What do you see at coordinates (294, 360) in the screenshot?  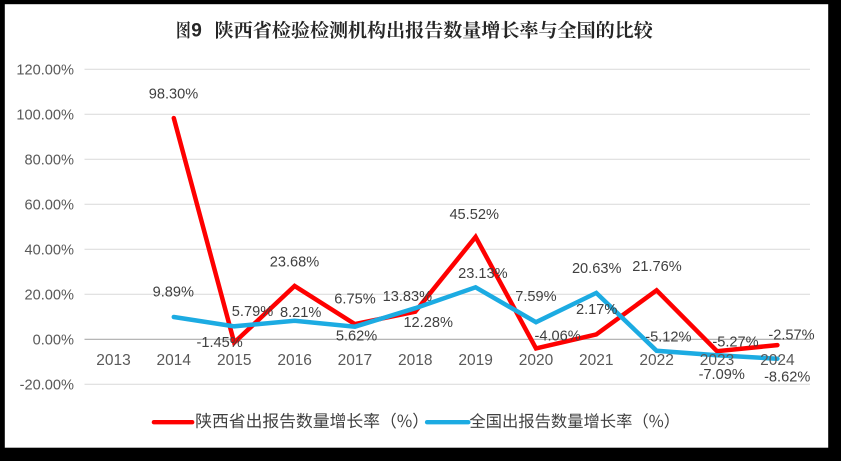 I see `svg-text: 2016` at bounding box center [294, 360].